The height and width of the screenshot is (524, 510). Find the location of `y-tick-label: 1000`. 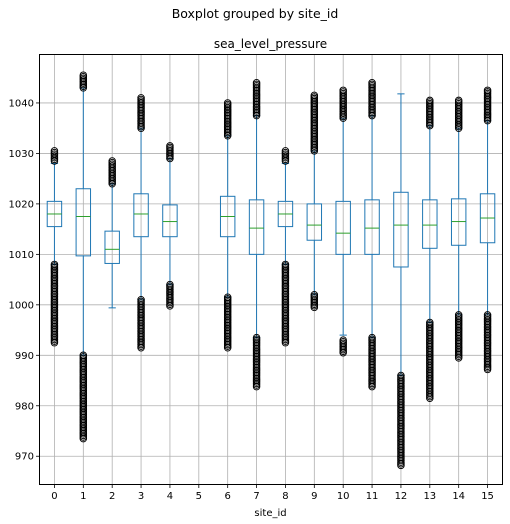

y-tick-label: 1000 is located at coordinates (21, 305).